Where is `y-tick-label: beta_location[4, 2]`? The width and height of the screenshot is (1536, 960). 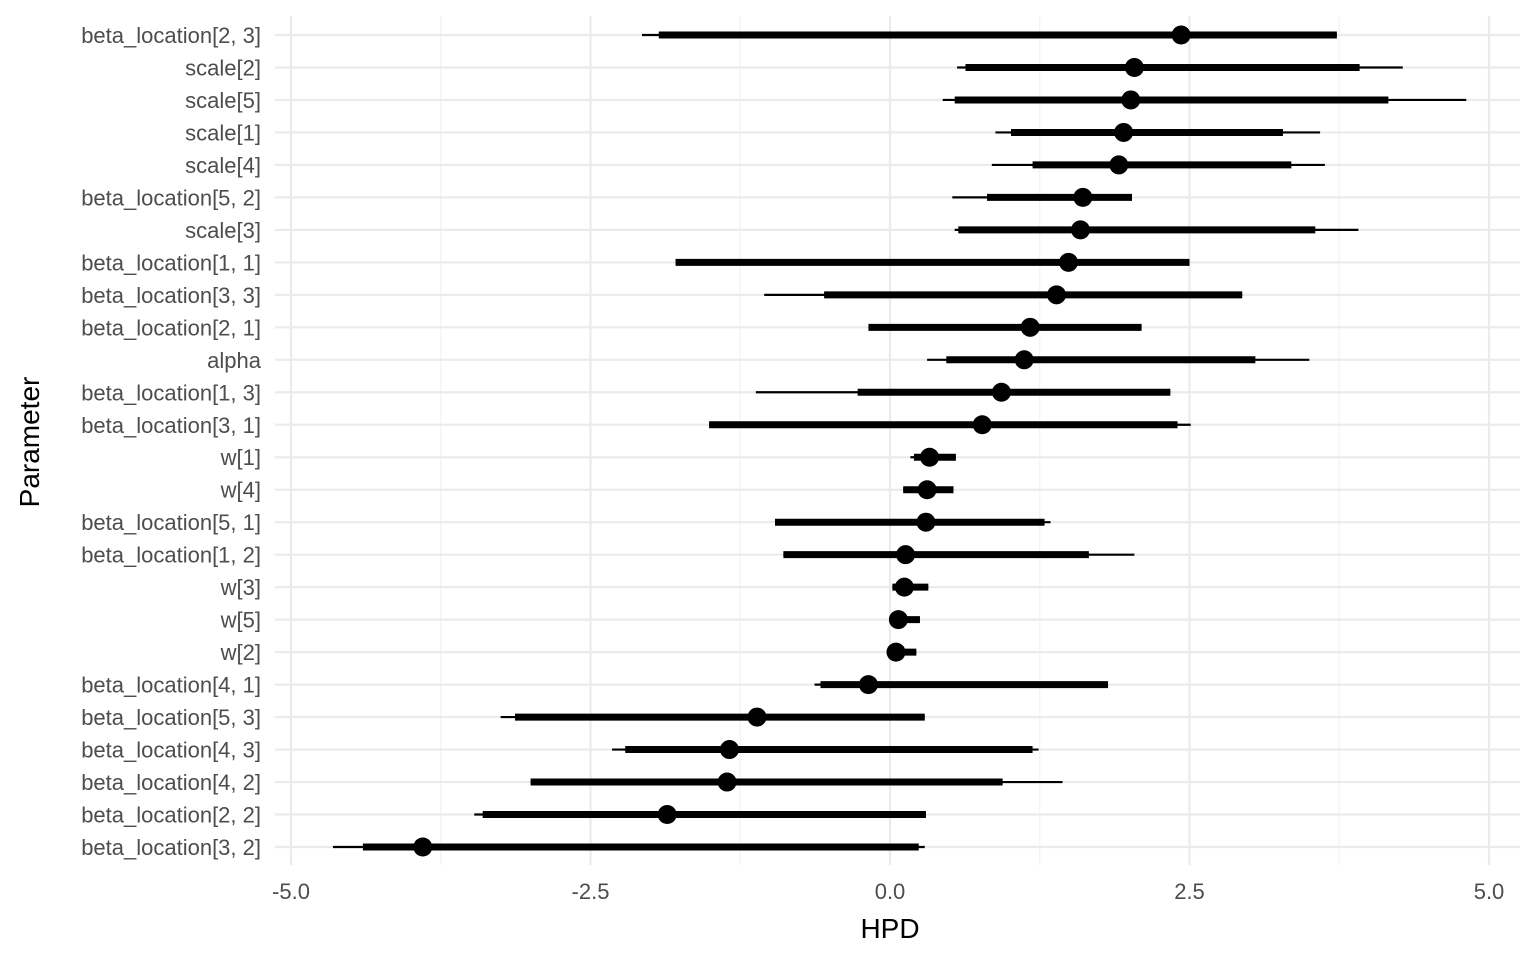
y-tick-label: beta_location[4, 2] is located at coordinates (171, 782).